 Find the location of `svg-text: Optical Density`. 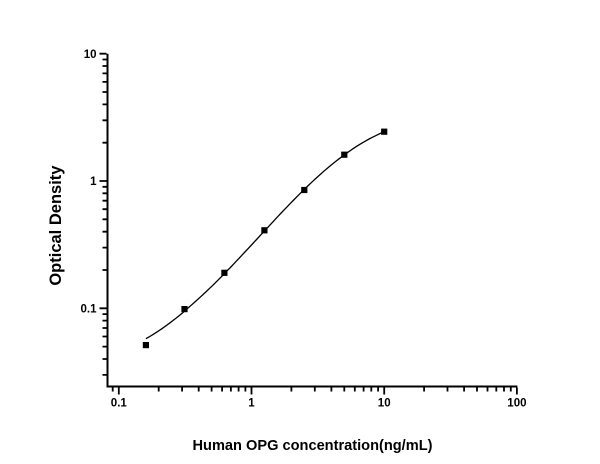

svg-text: Optical Density is located at coordinates (56, 225).